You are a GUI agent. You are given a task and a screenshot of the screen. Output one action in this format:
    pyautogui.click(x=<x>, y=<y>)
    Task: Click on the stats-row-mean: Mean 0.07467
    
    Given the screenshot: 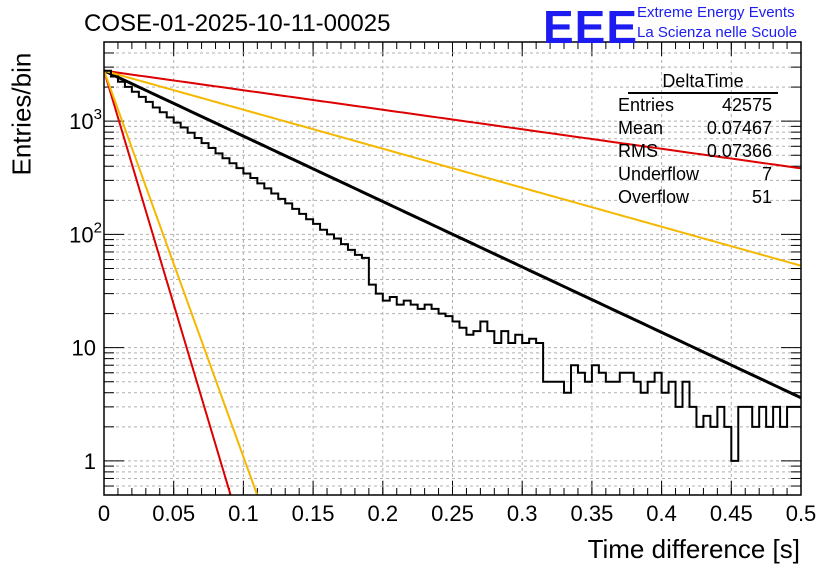 What is the action you would take?
    pyautogui.click(x=695, y=128)
    